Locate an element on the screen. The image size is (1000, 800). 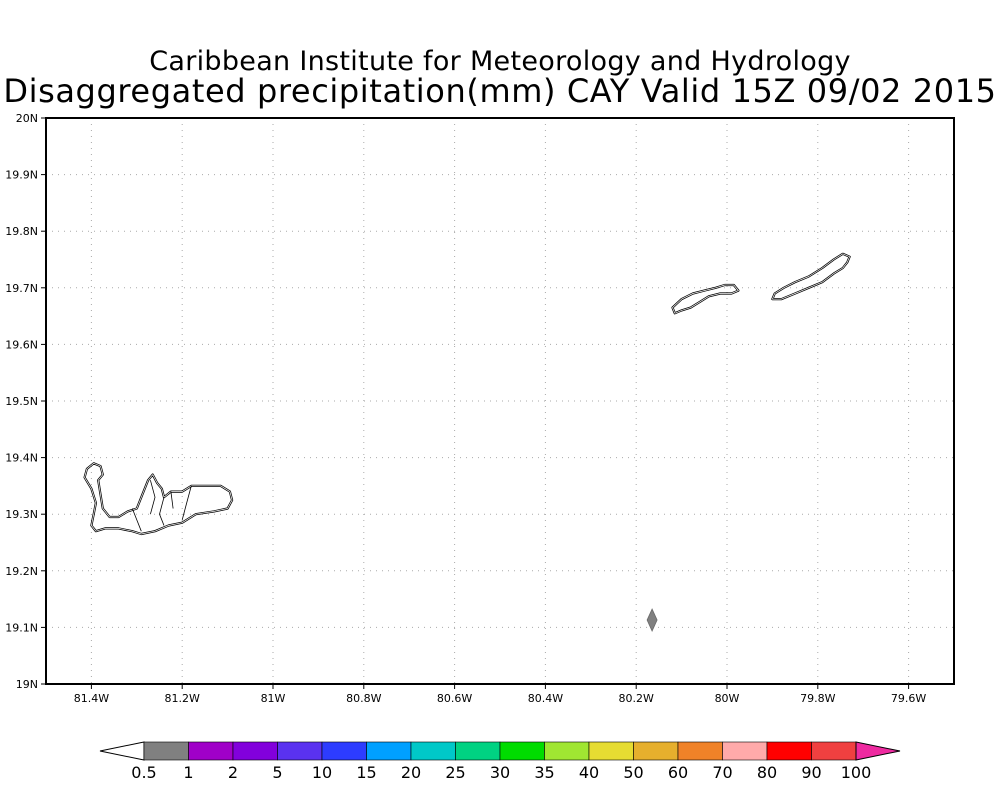
lon-tick-label: 80.4W is located at coordinates (545, 698).